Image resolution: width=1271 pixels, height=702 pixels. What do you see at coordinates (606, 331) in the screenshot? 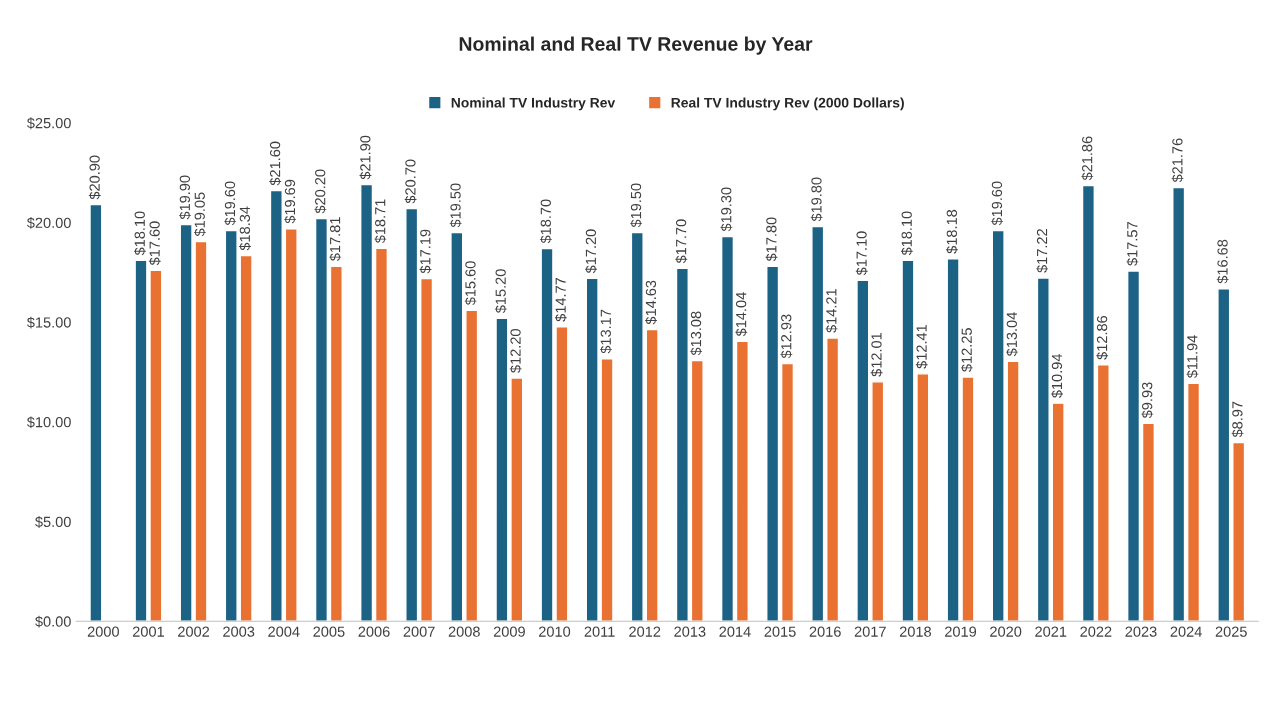
I see `data-label: $13.17` at bounding box center [606, 331].